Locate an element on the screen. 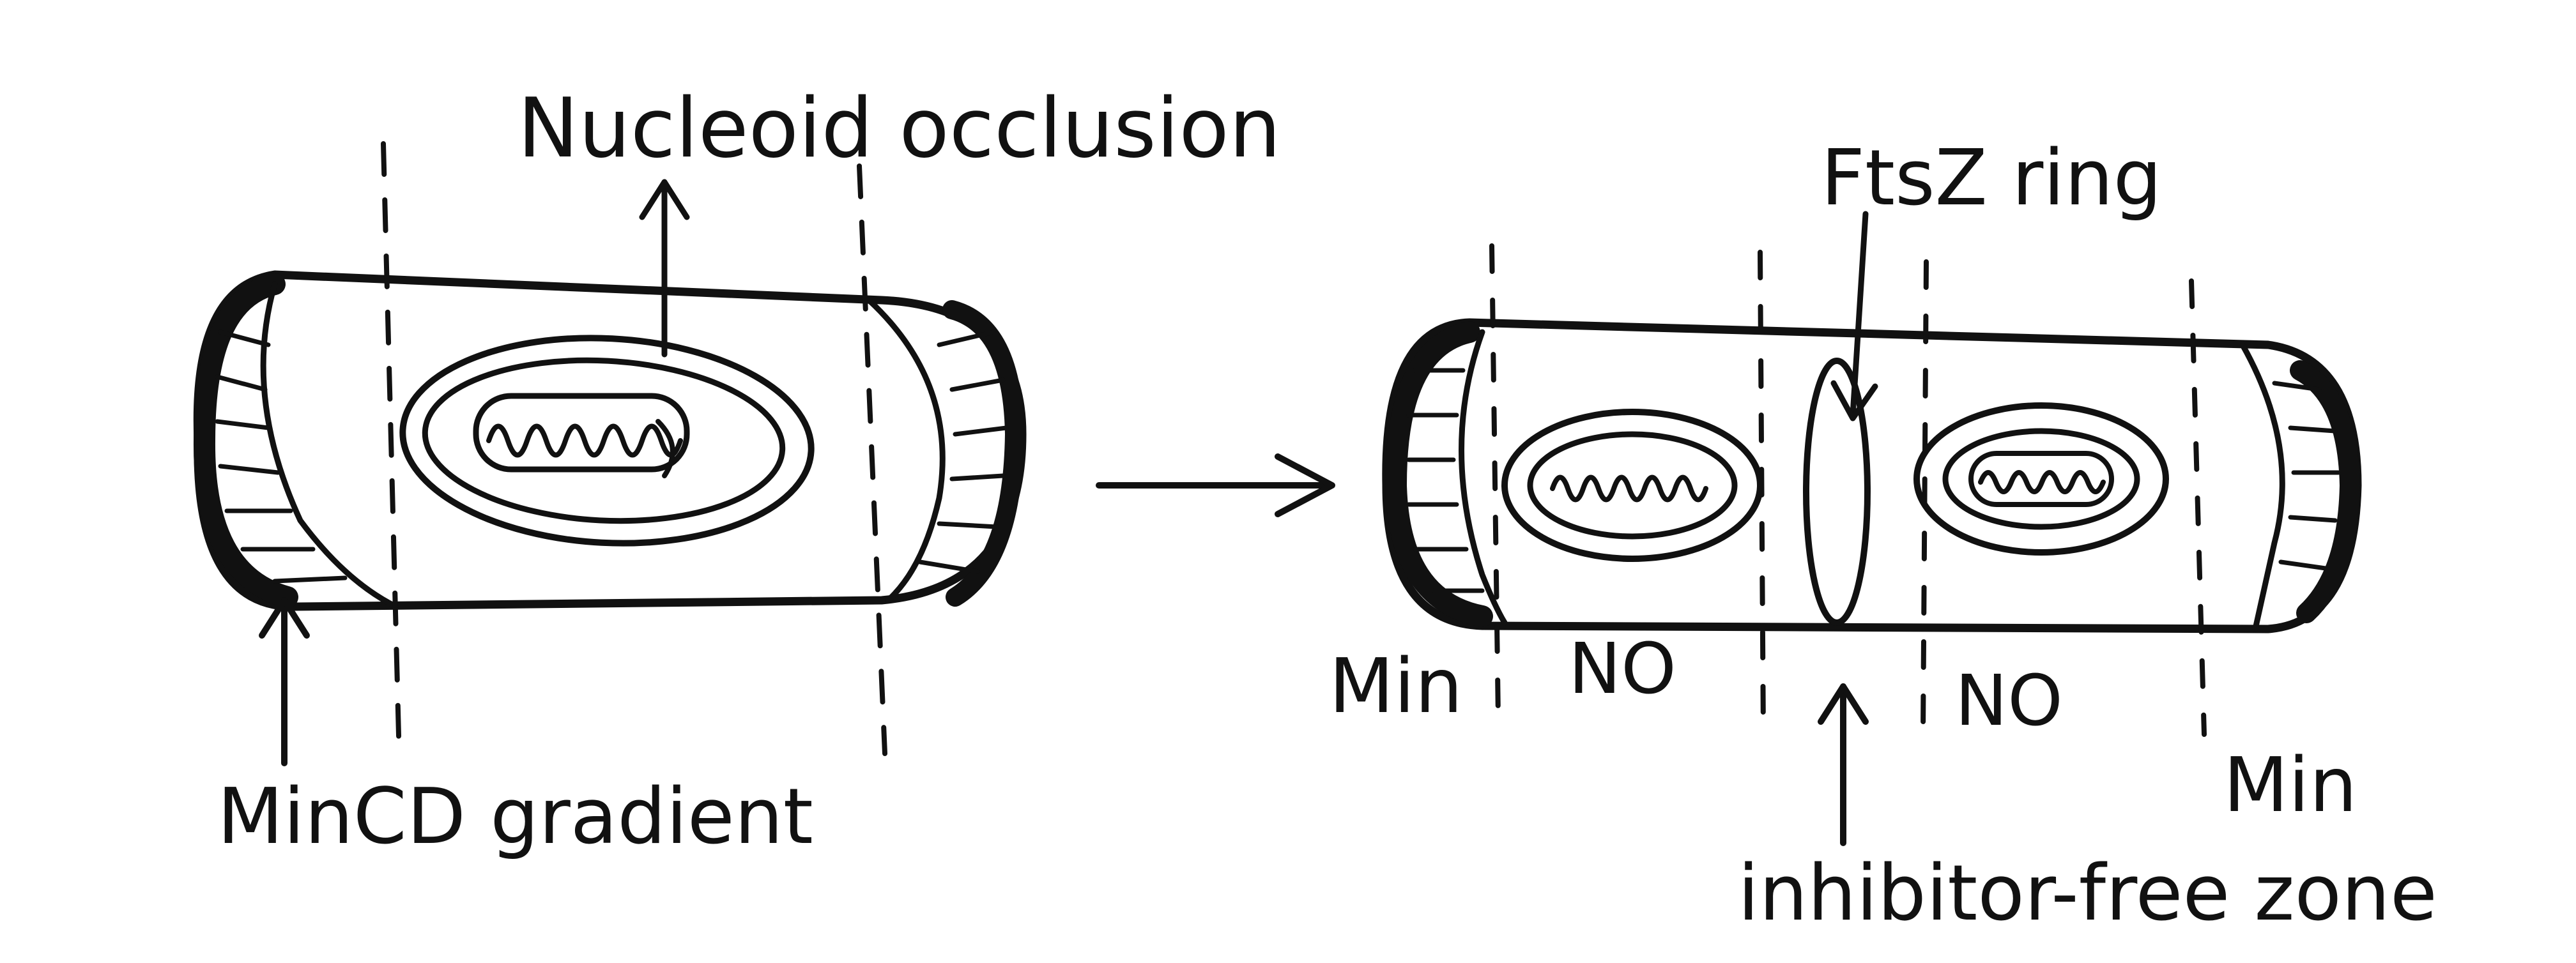 The image size is (2576, 963). zone-label-no-left: NO is located at coordinates (1622, 668).